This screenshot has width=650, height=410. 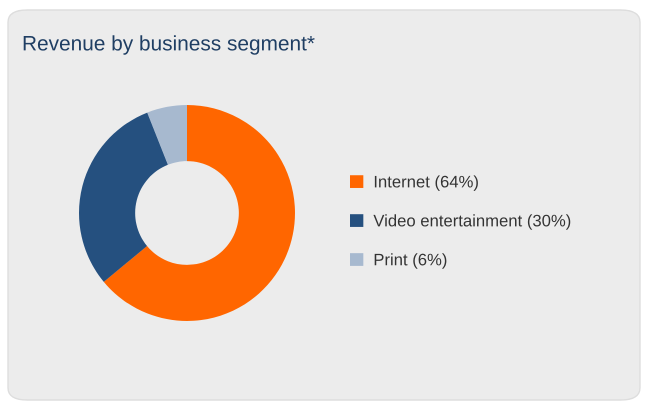 I want to click on legend-label: Video entertainment (30%), so click(x=471, y=222).